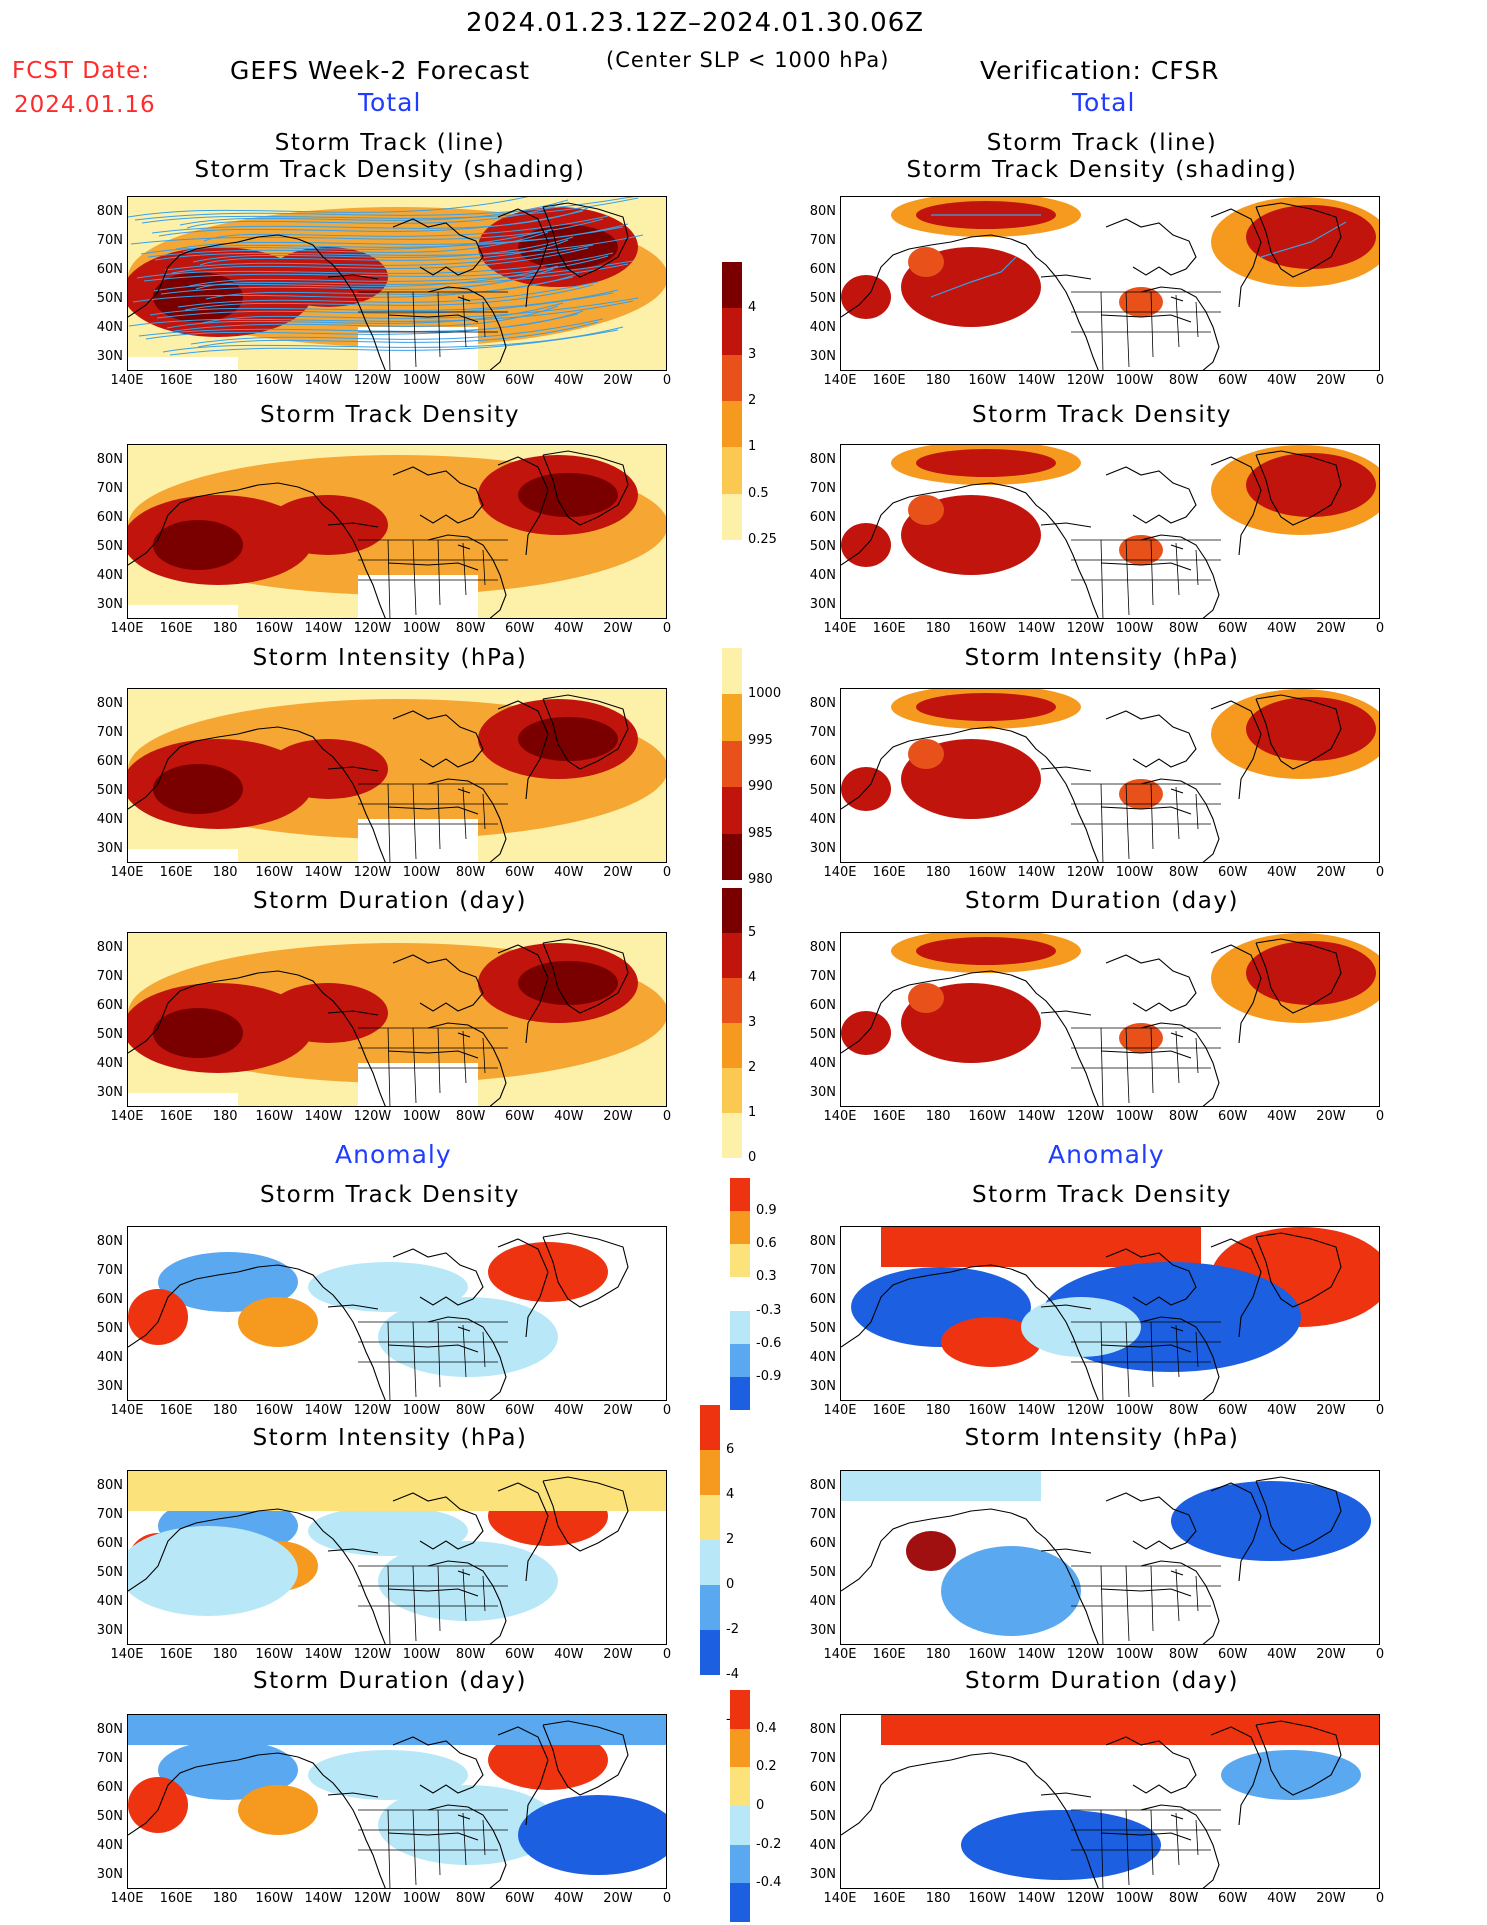 This screenshot has height=1925, width=1487. Describe the element at coordinates (390, 1438) in the screenshot. I see `title-left-anom-intensity: Storm Intensity (hPa)` at that location.